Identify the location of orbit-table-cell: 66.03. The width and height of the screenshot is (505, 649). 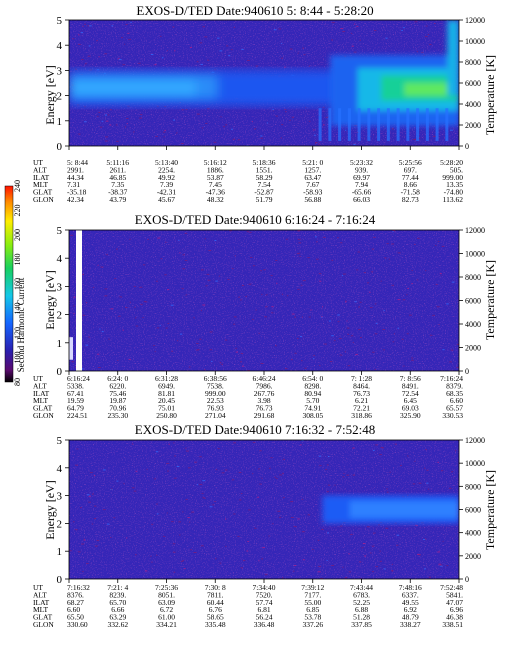
(361, 199).